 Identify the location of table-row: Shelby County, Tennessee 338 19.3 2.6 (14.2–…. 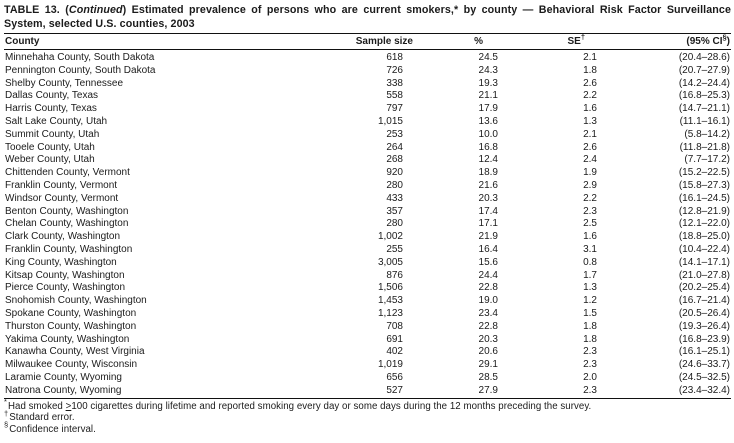
(367, 84).